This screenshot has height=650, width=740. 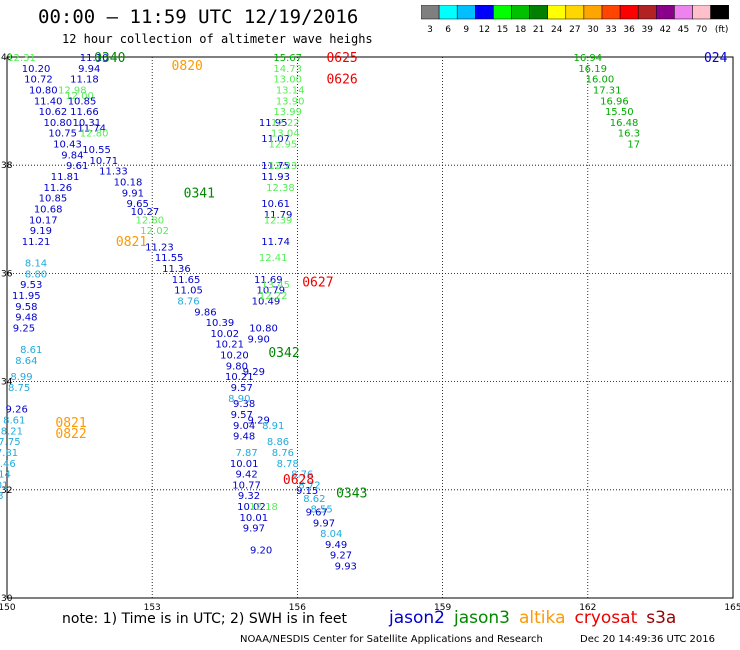 What do you see at coordinates (91, 128) in the screenshot?
I see `wave-height-point: 11.74` at bounding box center [91, 128].